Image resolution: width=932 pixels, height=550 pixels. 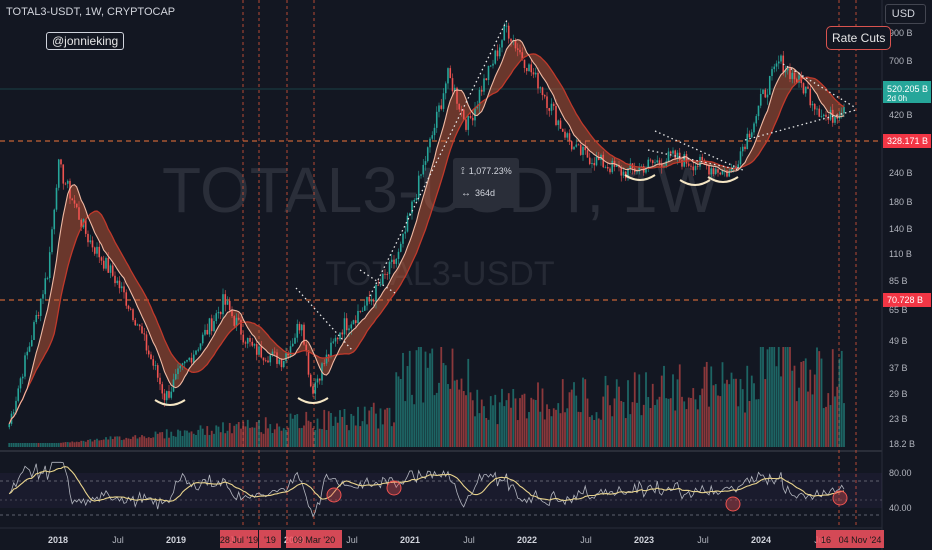 I want to click on watermark-main: TOTAL3-USDT, 1W, so click(x=440, y=190).